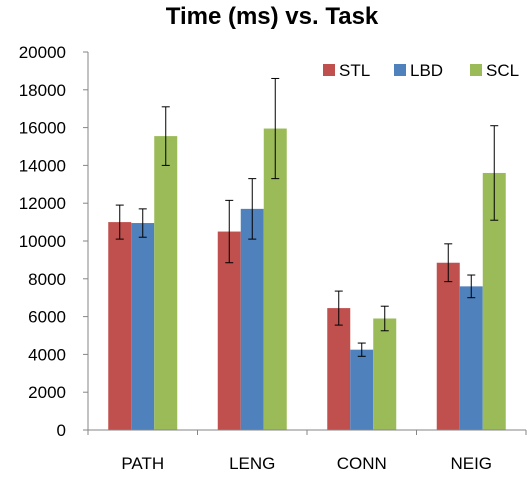 This screenshot has width=527, height=484. What do you see at coordinates (47, 392) in the screenshot?
I see `y-tick-label: 2000` at bounding box center [47, 392].